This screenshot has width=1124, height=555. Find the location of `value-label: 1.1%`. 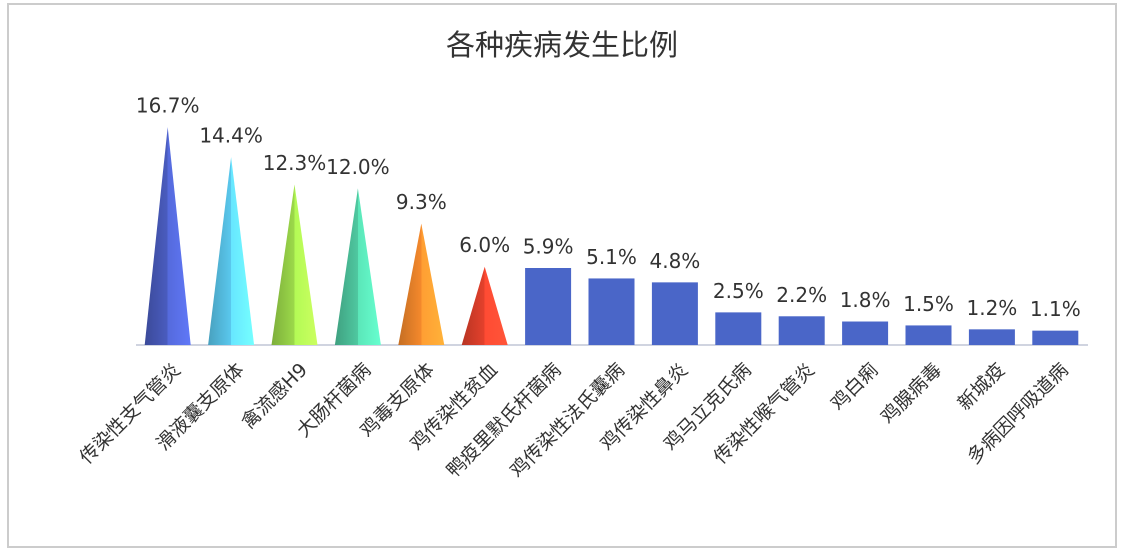

value-label: 1.1% is located at coordinates (1055, 309).